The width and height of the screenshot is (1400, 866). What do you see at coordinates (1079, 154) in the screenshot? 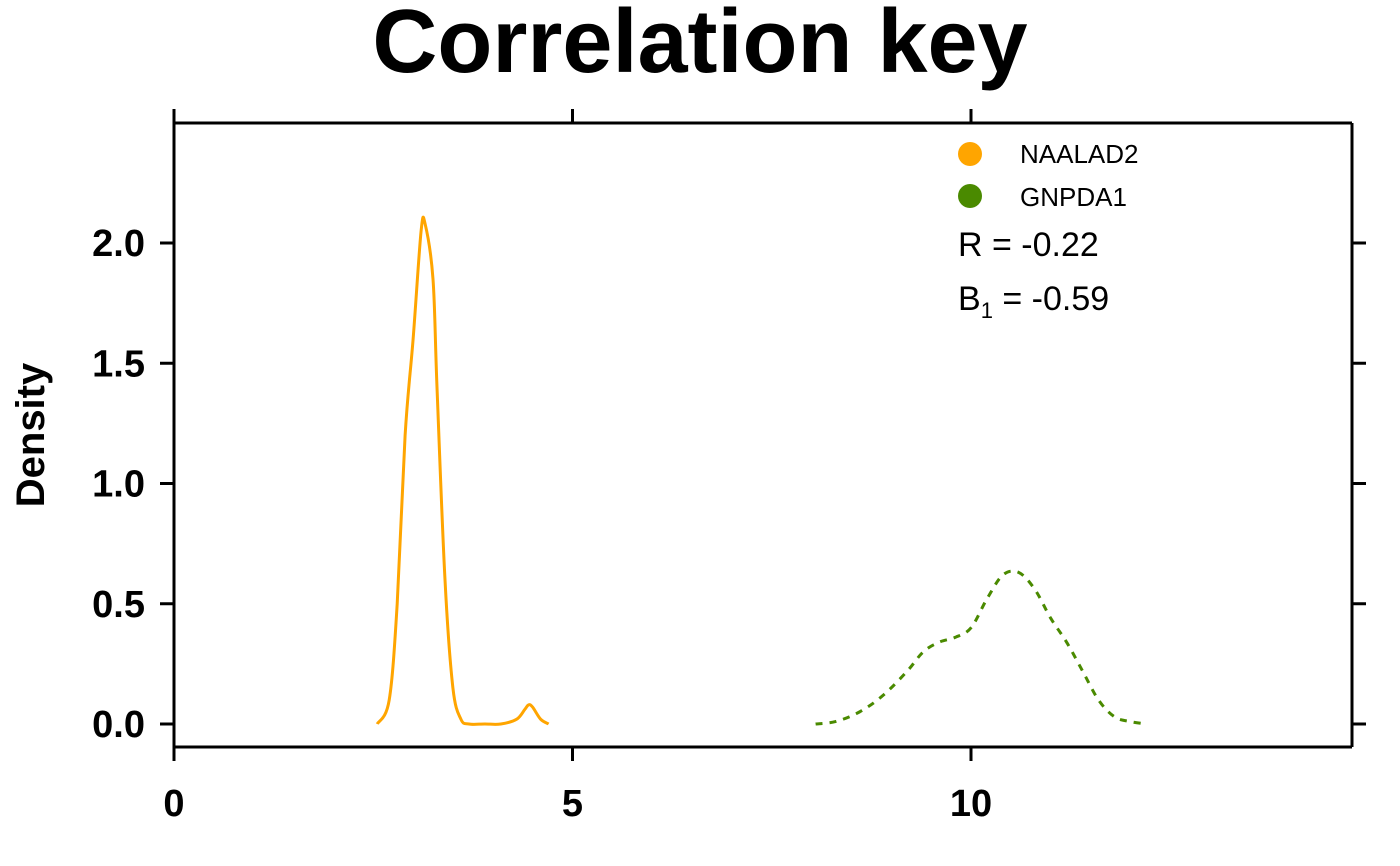
I see `legend-label-naalad2: NAALAD2` at bounding box center [1079, 154].